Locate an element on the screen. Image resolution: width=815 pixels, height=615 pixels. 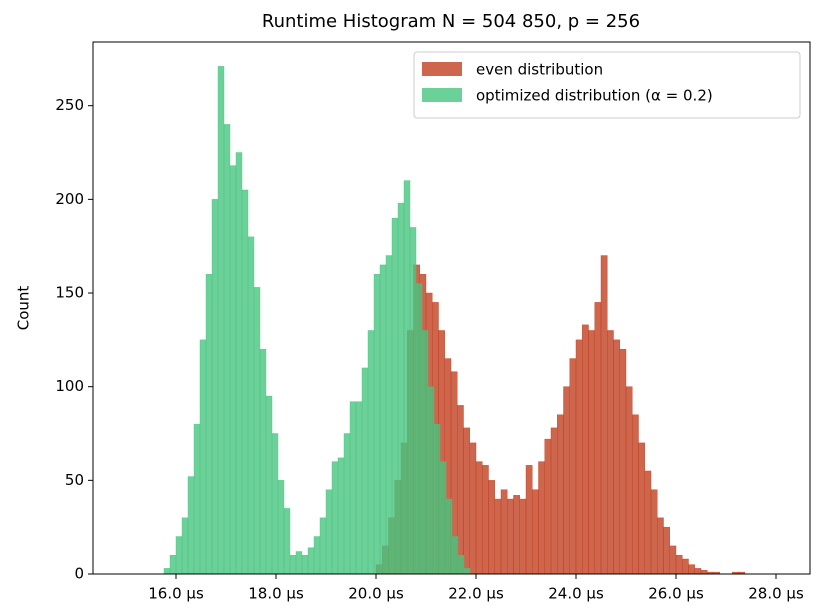
y-tick-label: 50 is located at coordinates (74, 480).